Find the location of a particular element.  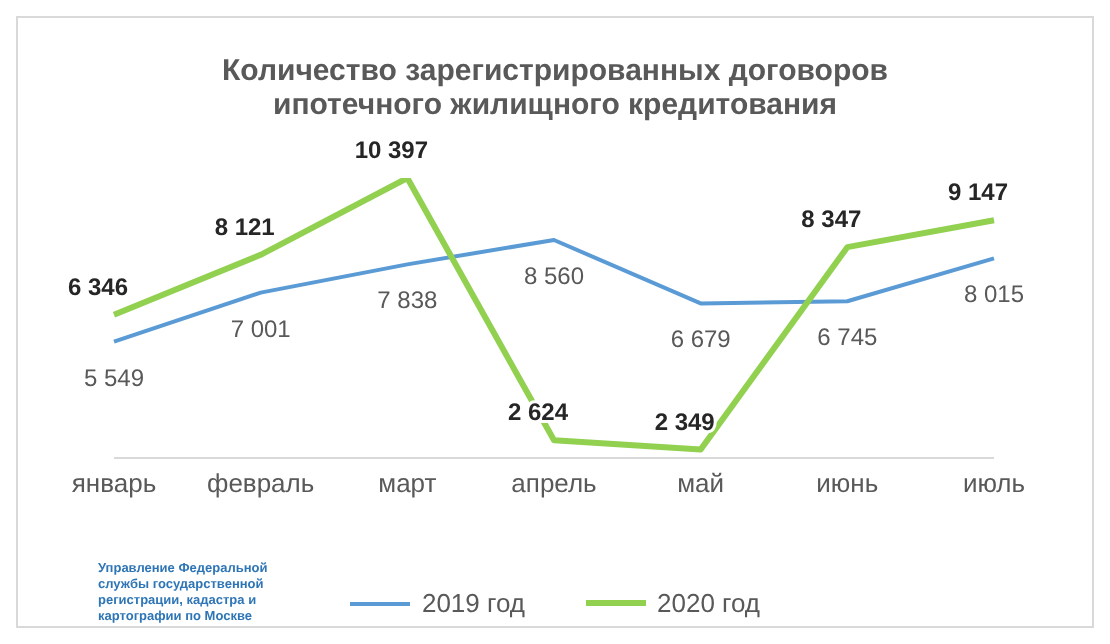

data-label: 9 147 is located at coordinates (978, 192).